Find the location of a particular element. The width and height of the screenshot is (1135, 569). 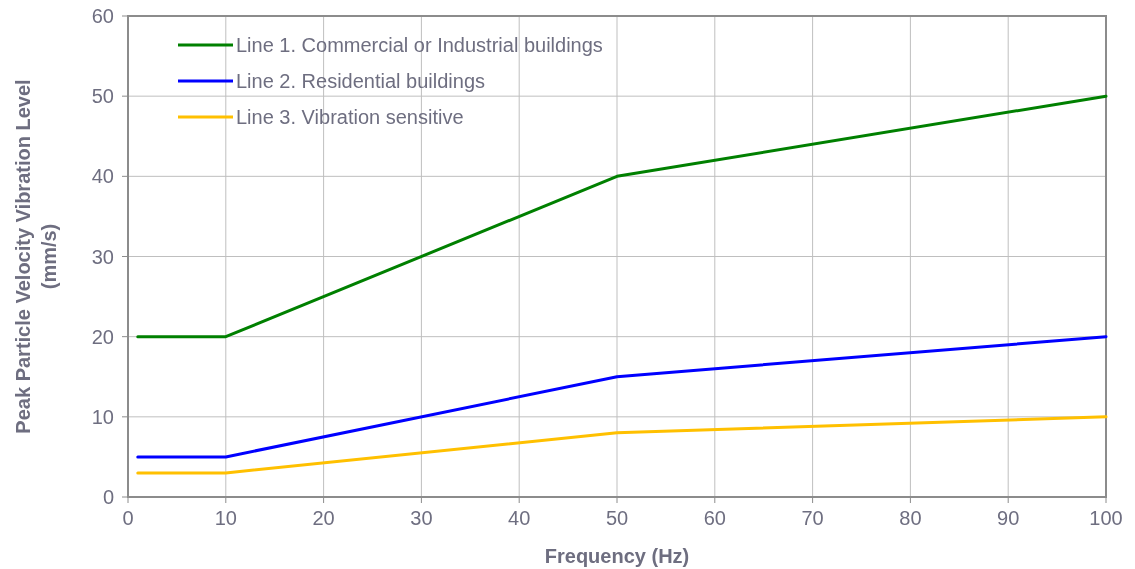

y-tick-label: 0 is located at coordinates (108, 497).